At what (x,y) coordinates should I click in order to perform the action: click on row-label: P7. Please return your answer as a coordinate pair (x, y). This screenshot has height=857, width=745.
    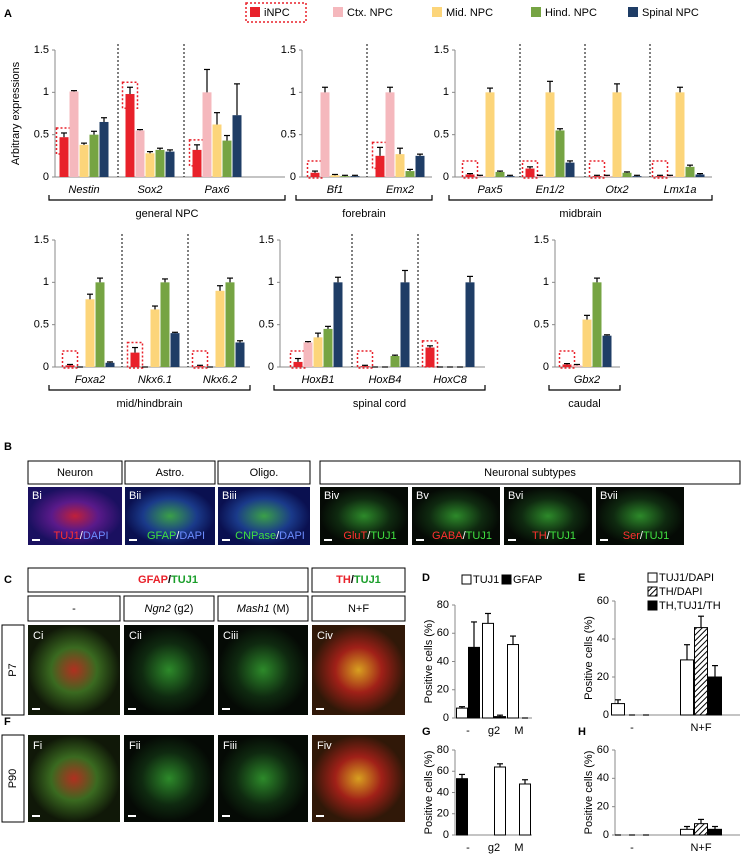
    Looking at the image, I should click on (13, 669).